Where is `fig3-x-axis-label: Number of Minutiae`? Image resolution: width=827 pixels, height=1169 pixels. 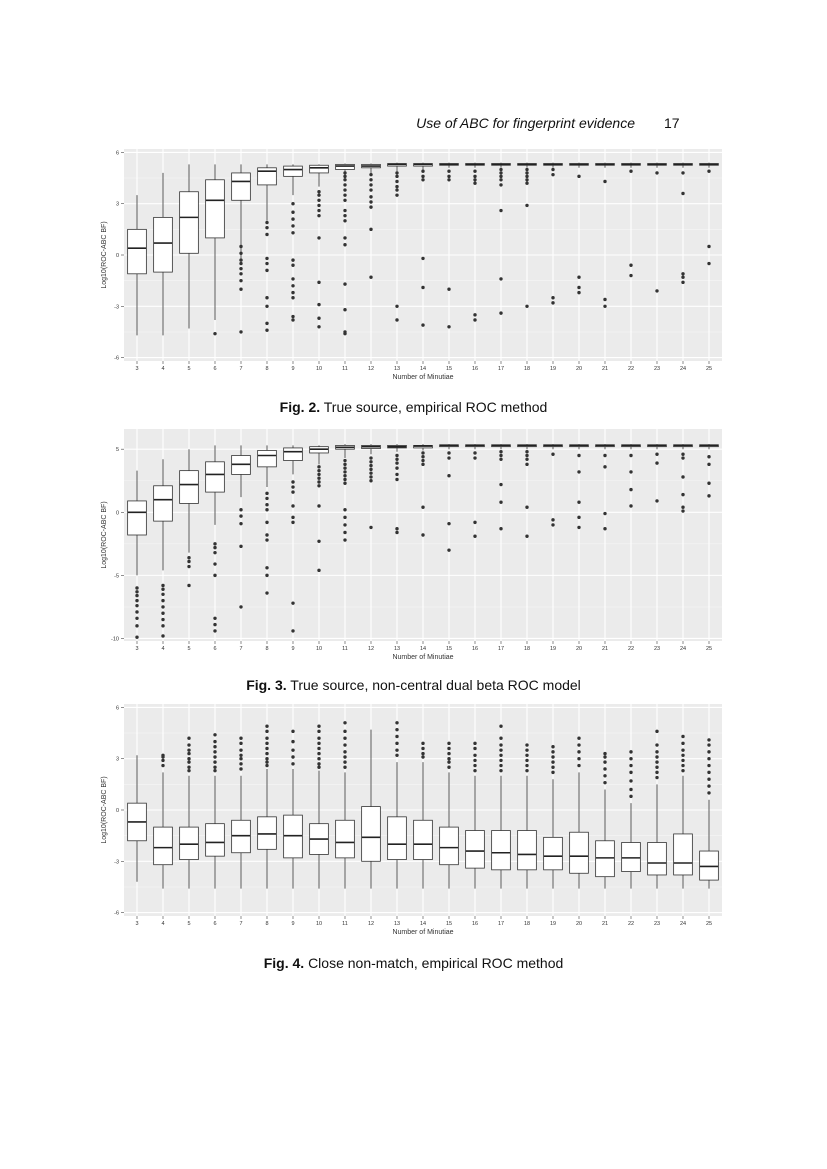 fig3-x-axis-label: Number of Minutiae is located at coordinates (422, 657).